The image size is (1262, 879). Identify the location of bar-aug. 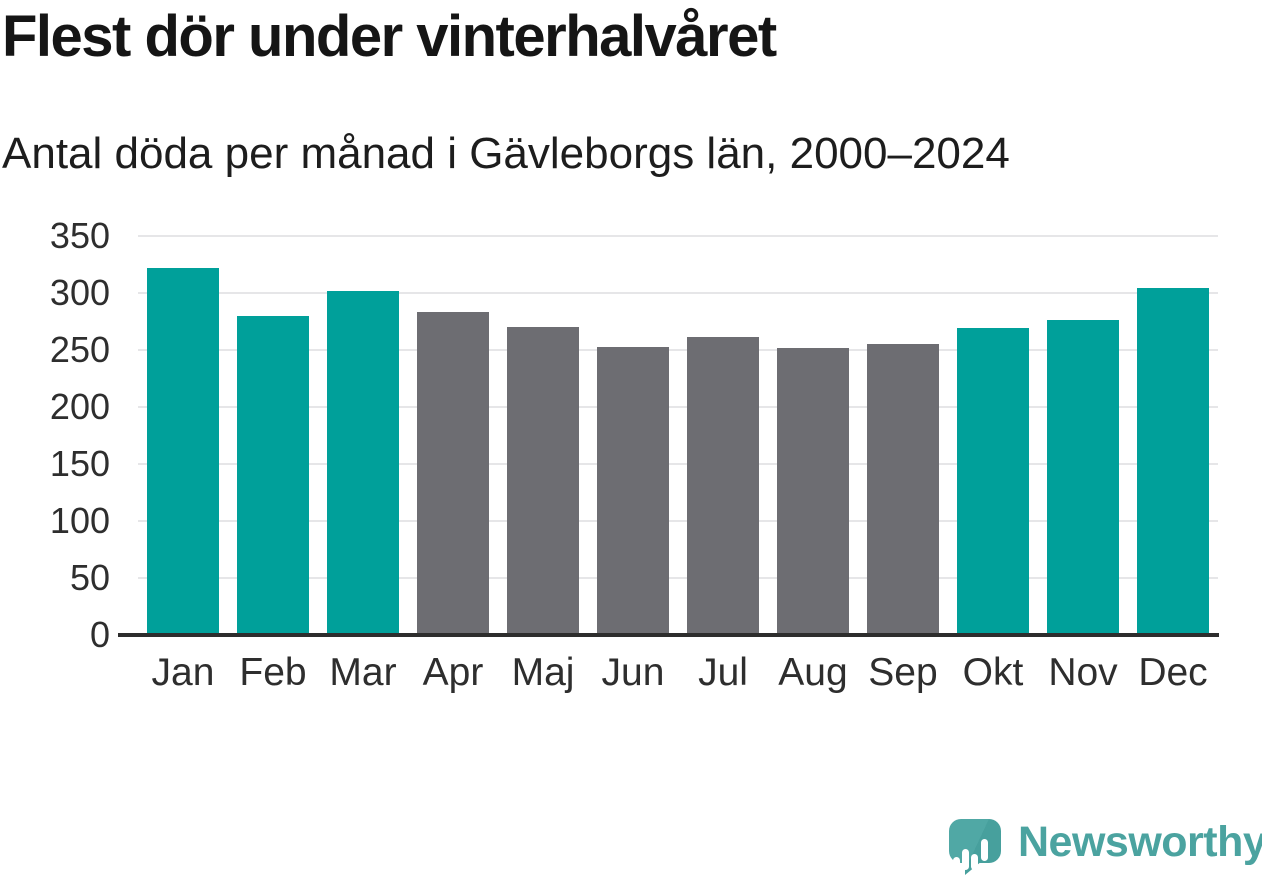
(813, 491).